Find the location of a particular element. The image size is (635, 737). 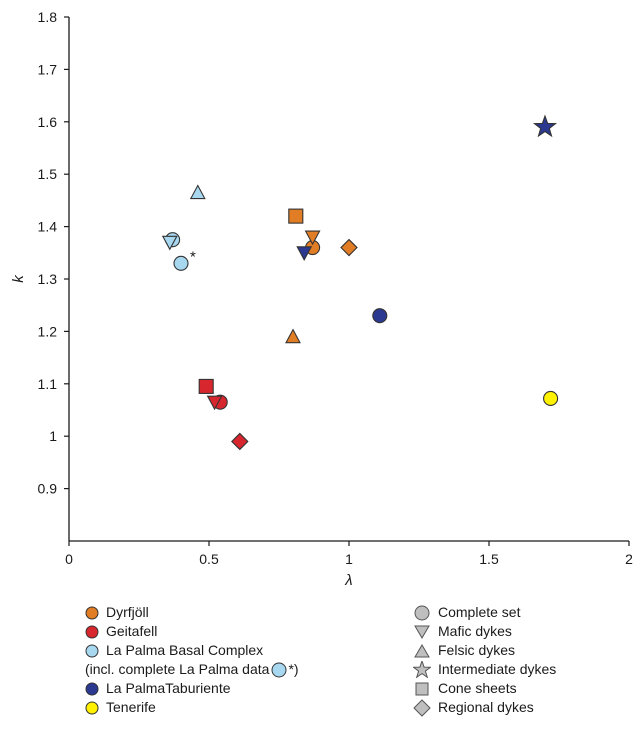

triangle-up-marker-icon is located at coordinates (422, 650).